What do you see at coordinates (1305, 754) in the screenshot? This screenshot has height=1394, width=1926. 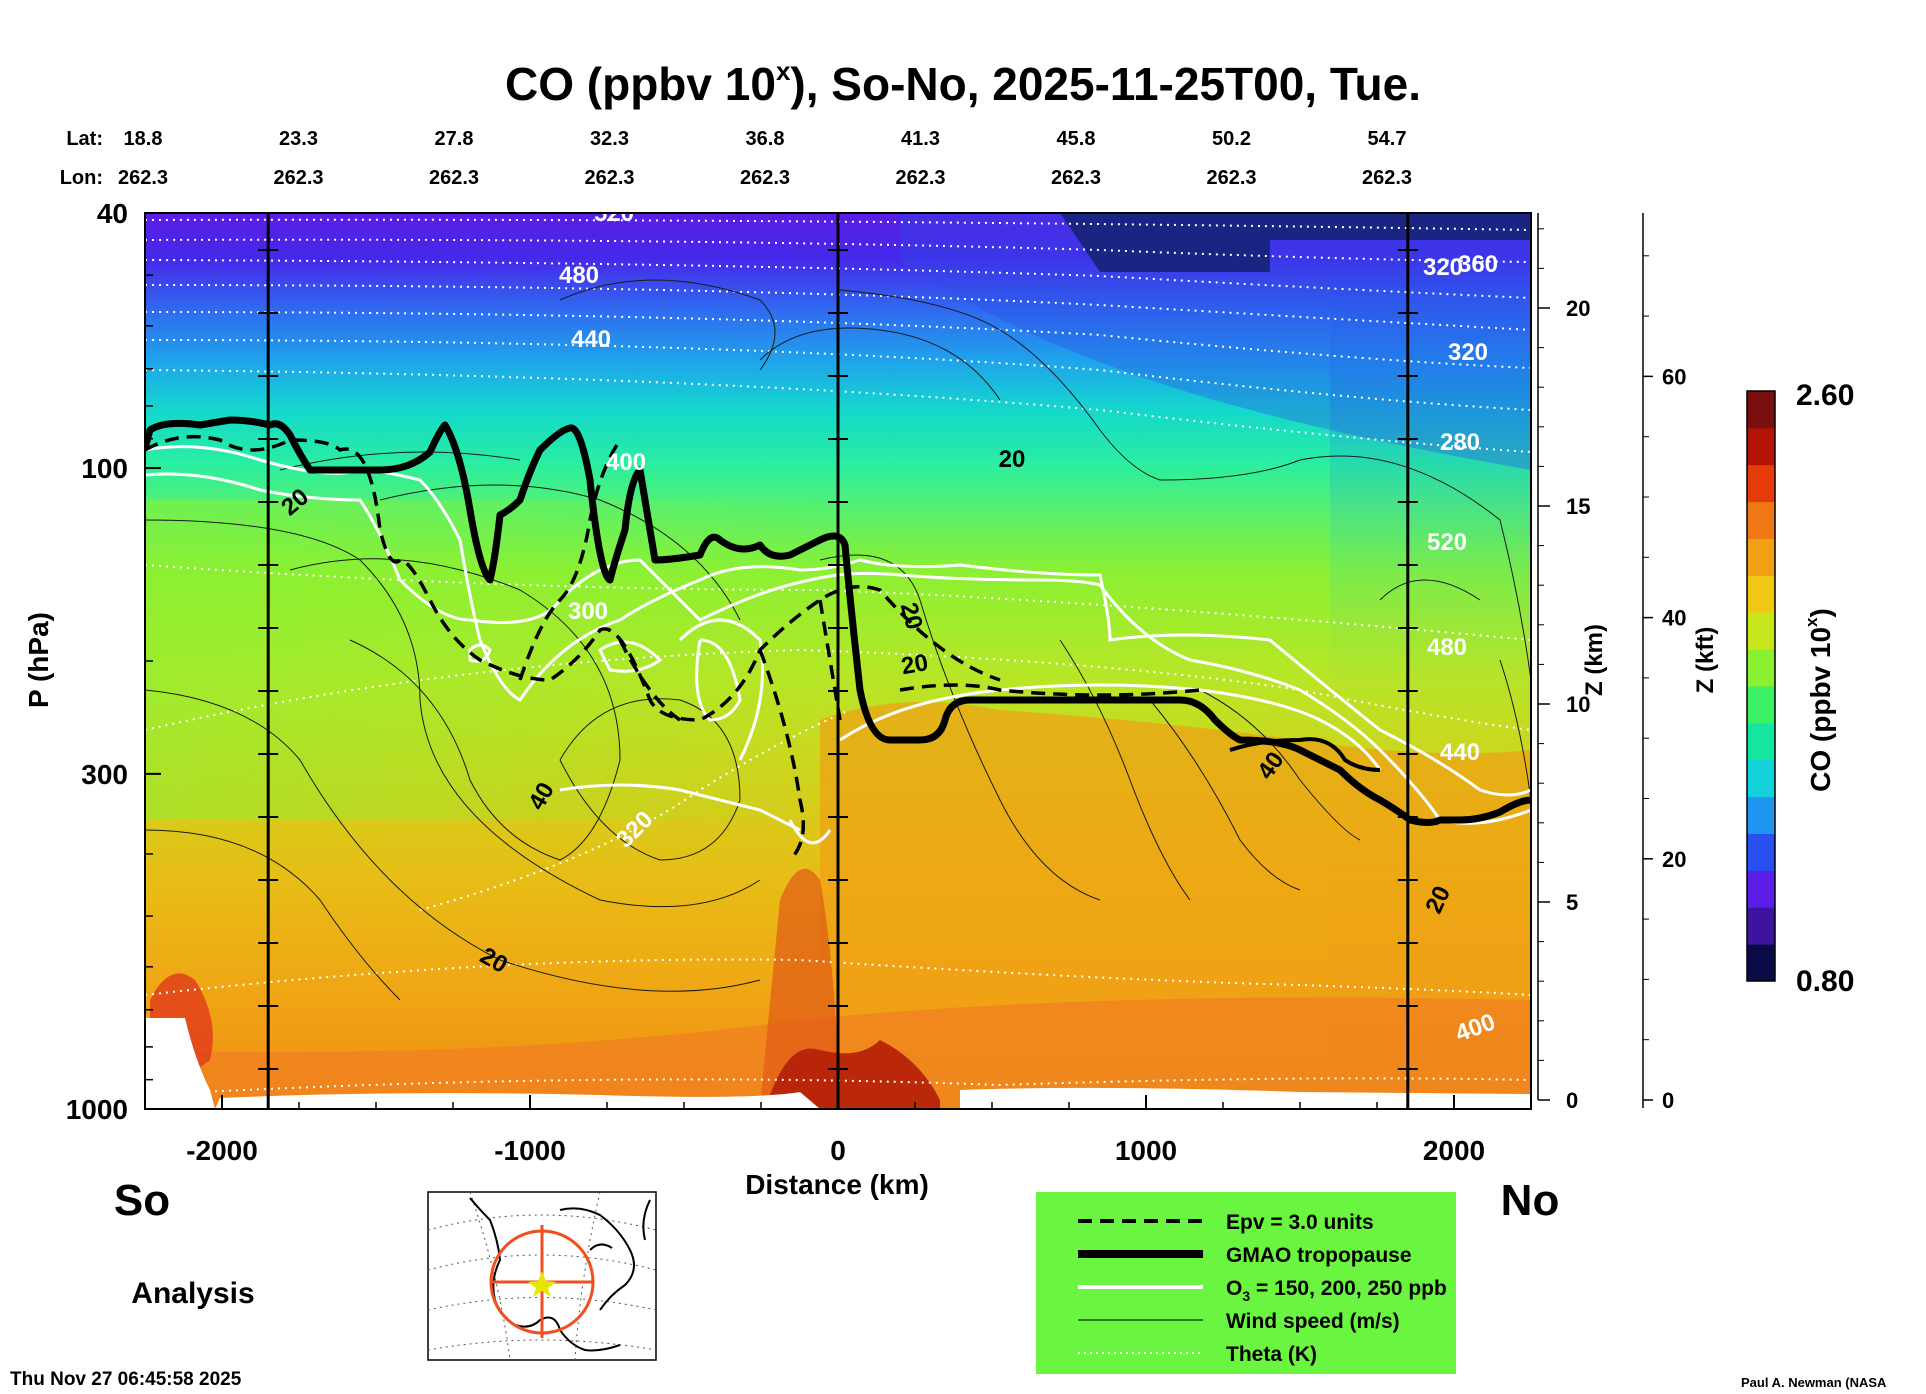 I see `tropopause-fold` at bounding box center [1305, 754].